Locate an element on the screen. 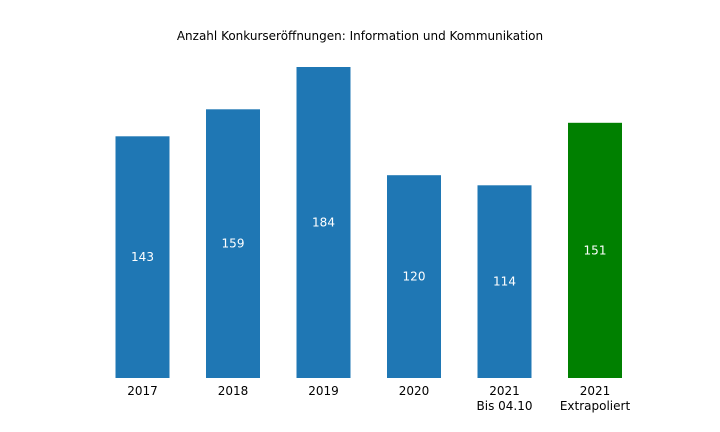  data-label-2: 184 is located at coordinates (323, 223).